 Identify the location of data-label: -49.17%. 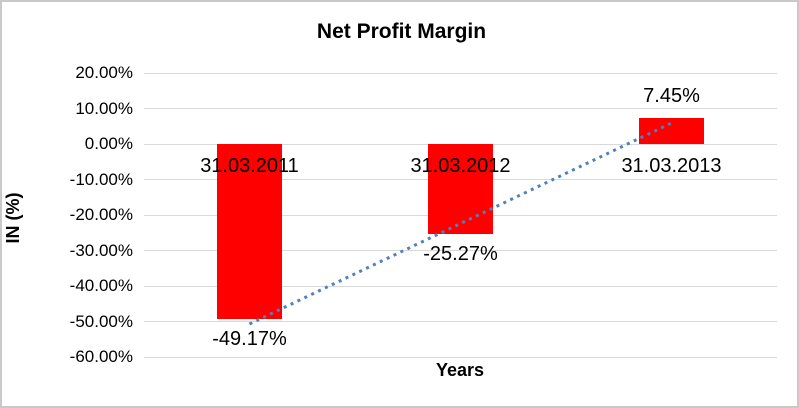
(249, 338).